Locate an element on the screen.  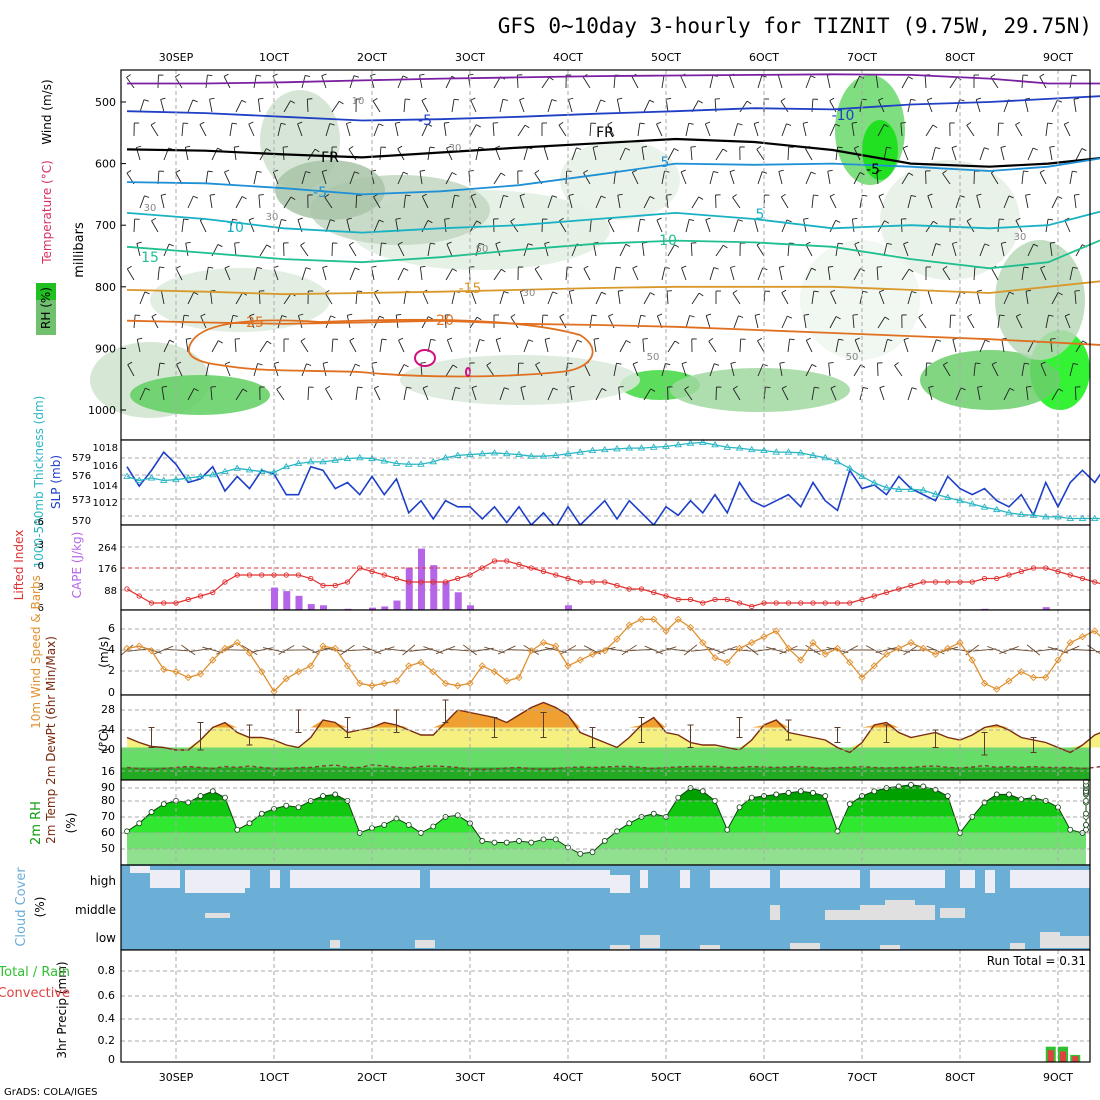
date-tick-label: 2OCT is located at coordinates (372, 57).